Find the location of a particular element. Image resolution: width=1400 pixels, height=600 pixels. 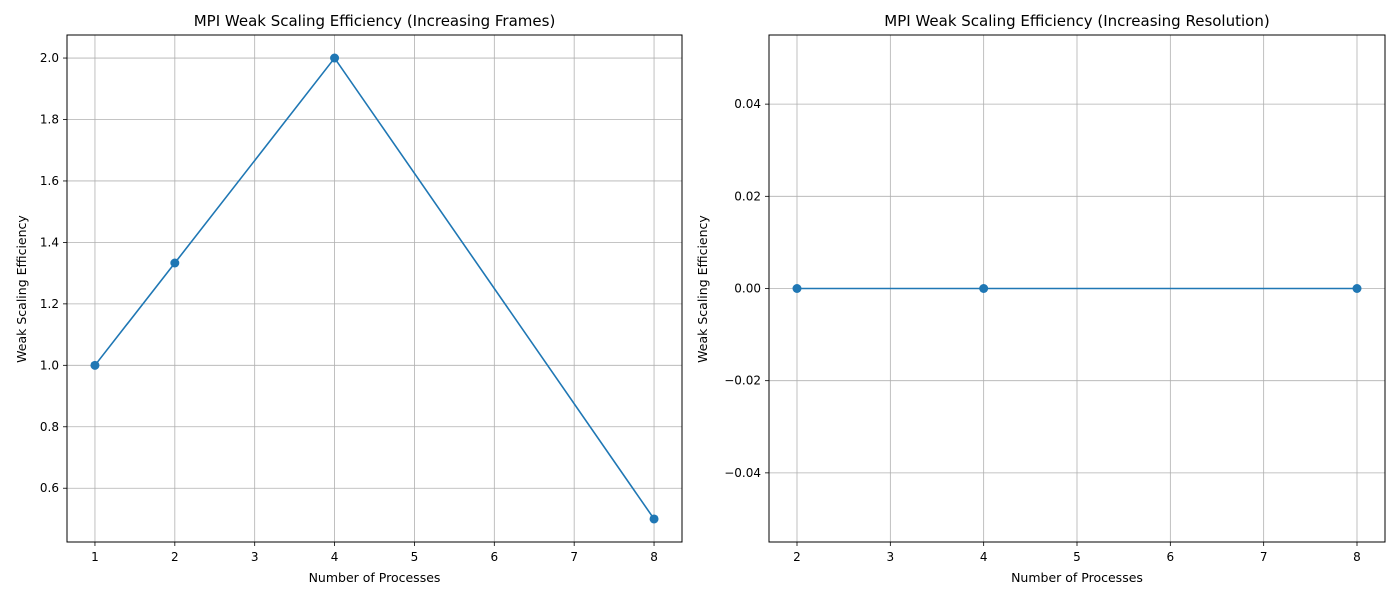

x-tick-label: 1 is located at coordinates (95, 557).